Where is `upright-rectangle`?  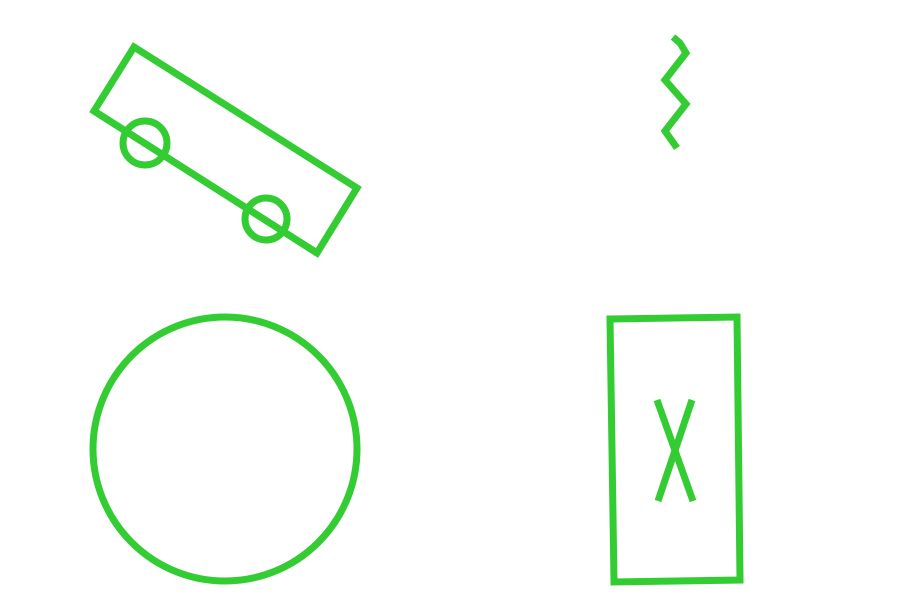
upright-rectangle is located at coordinates (675, 449).